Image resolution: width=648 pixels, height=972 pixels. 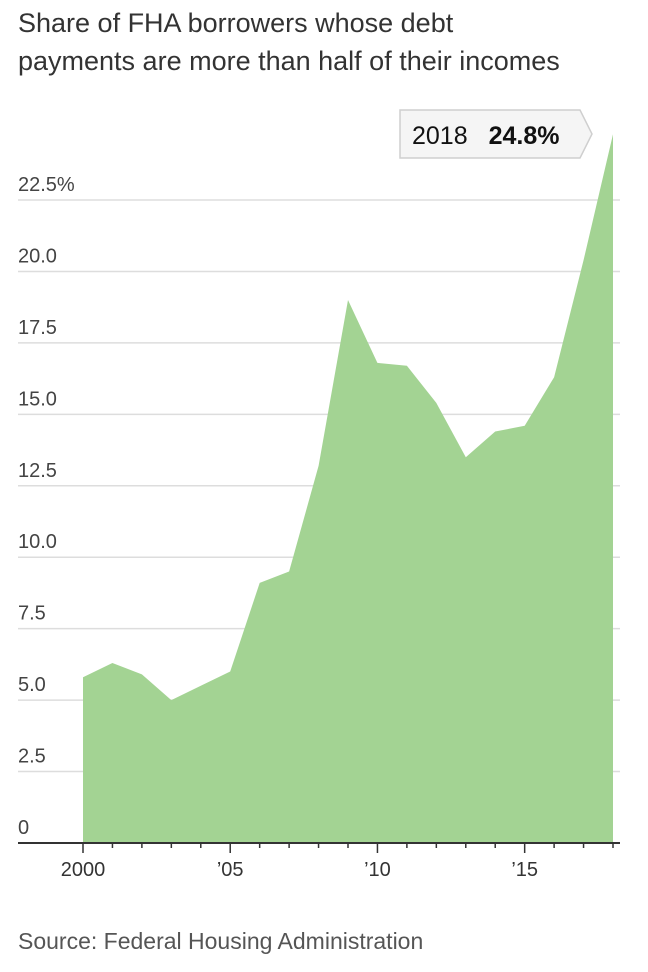 I want to click on x-tick-label: 2000, so click(x=83, y=870).